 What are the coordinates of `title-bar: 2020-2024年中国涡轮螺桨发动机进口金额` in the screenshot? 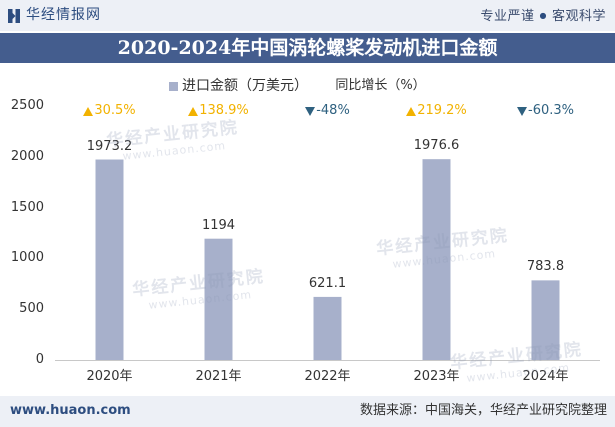 It's located at (307, 48).